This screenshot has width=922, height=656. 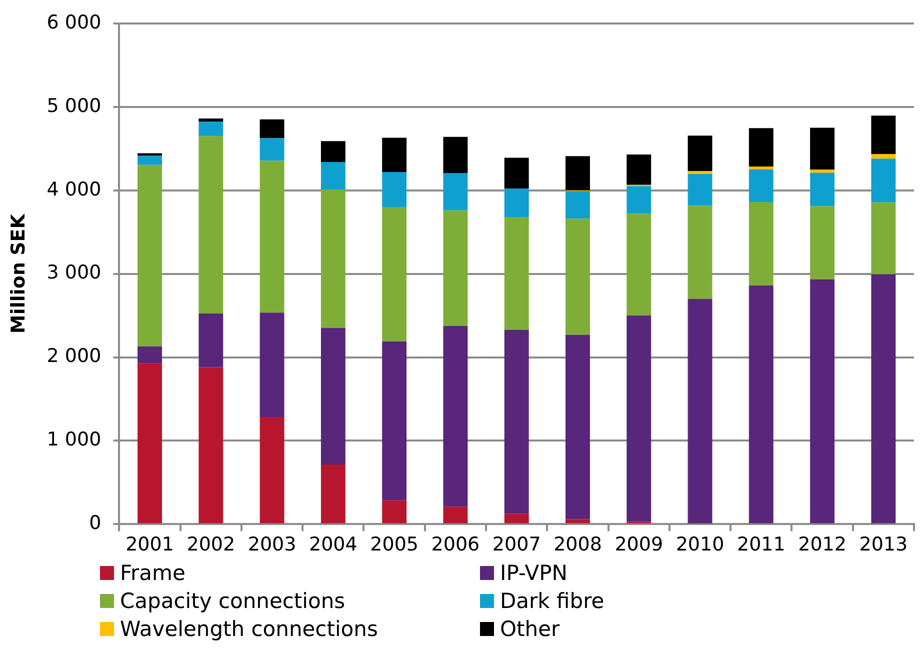 I want to click on x-tick-label: 2009, so click(x=639, y=545).